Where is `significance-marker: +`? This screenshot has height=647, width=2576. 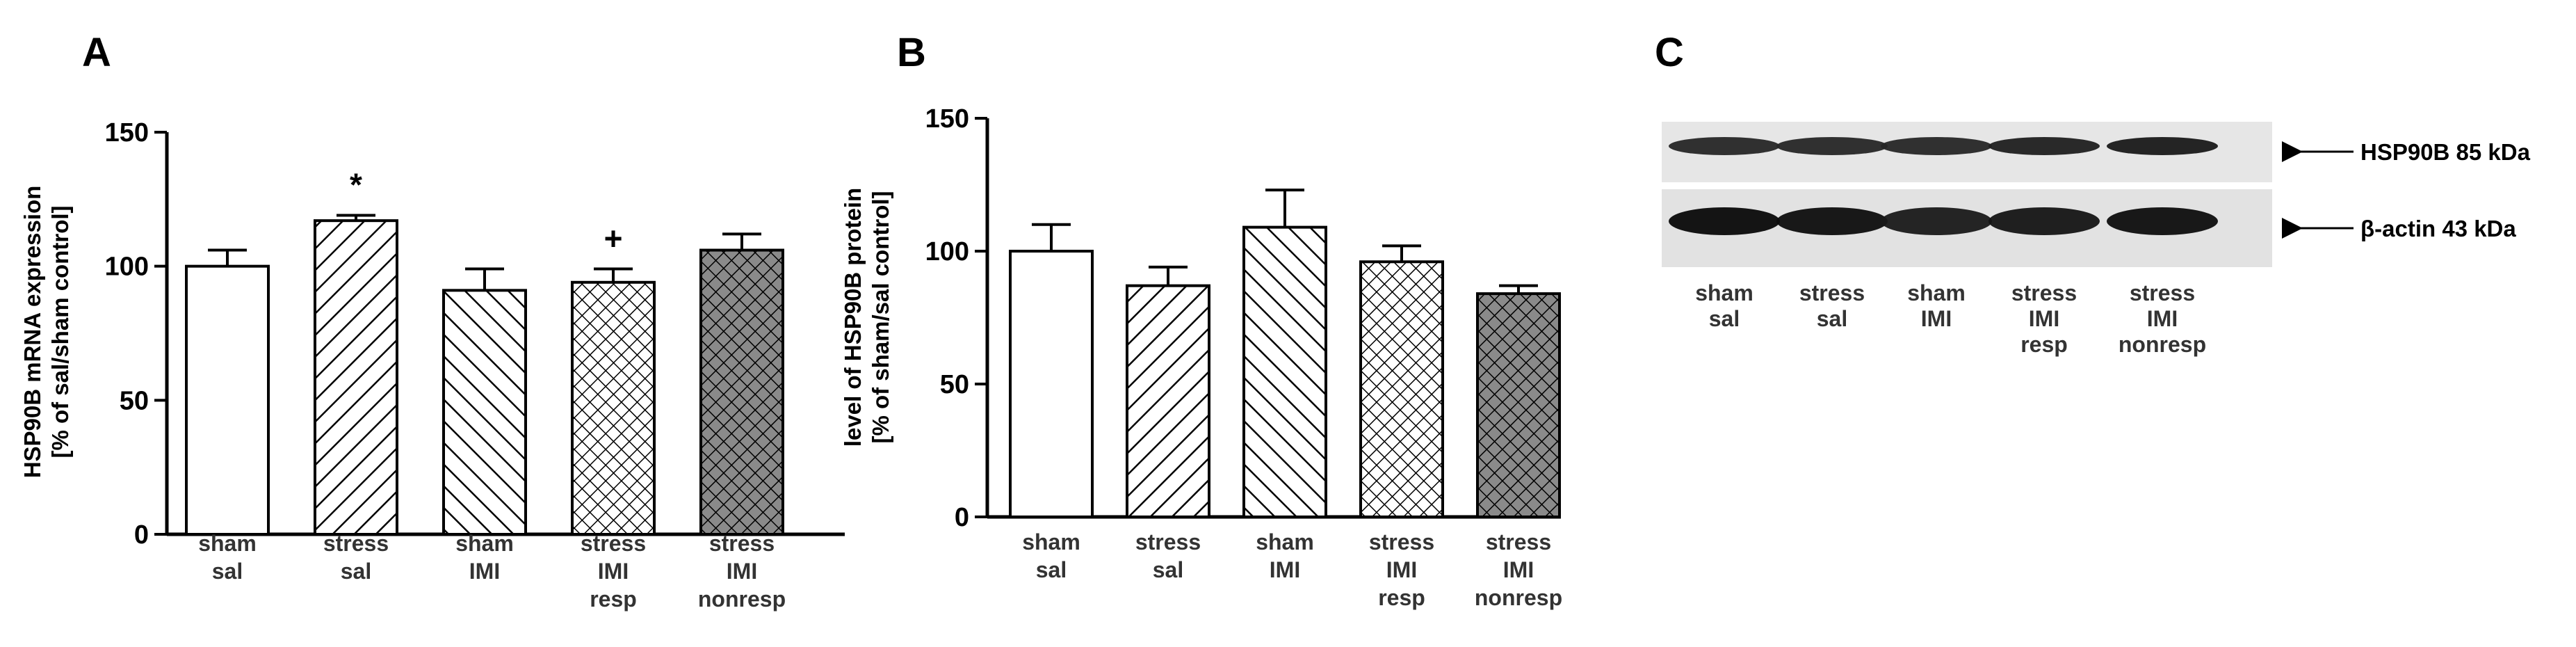 significance-marker: + is located at coordinates (613, 239).